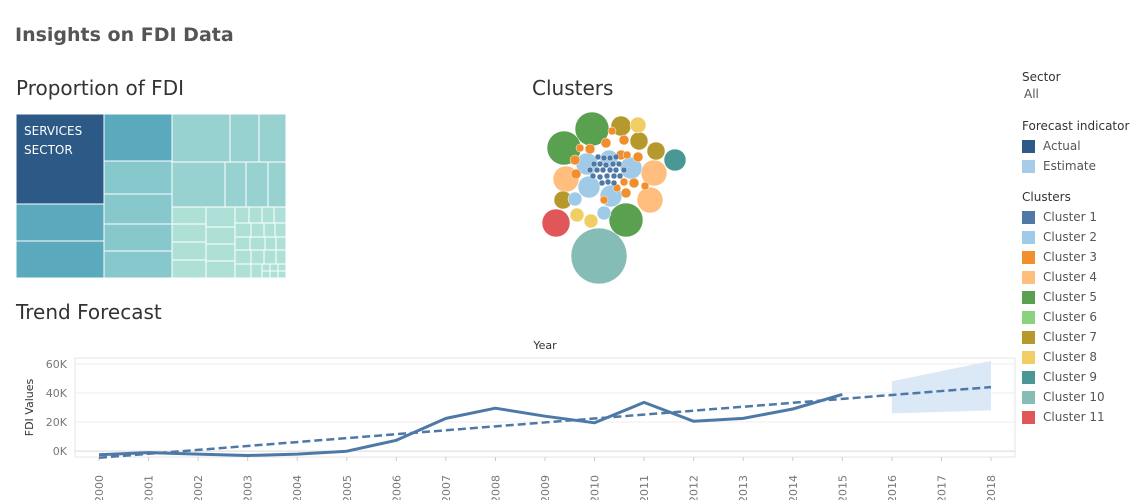  I want to click on trend-line, so click(545, 422).